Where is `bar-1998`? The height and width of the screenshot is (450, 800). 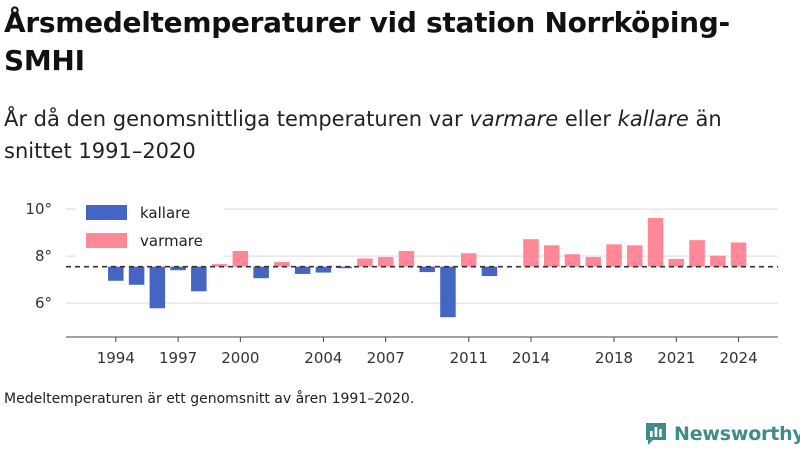 bar-1998 is located at coordinates (199, 279).